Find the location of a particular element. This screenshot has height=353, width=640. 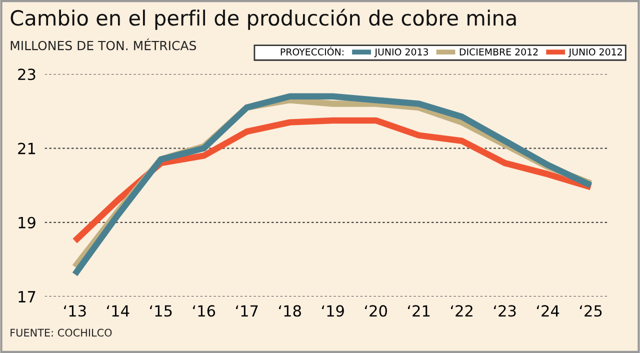

source-note: FUENTE: COCHILCO is located at coordinates (61, 332).